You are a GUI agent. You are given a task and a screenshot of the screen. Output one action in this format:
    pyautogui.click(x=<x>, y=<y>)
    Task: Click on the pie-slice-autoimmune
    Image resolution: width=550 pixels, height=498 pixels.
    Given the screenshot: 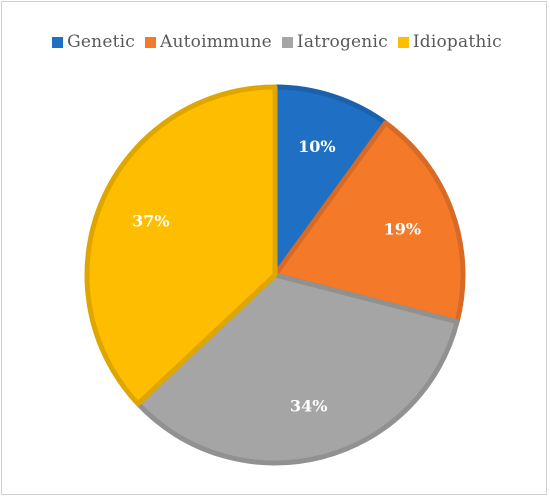 What is the action you would take?
    pyautogui.click(x=369, y=222)
    